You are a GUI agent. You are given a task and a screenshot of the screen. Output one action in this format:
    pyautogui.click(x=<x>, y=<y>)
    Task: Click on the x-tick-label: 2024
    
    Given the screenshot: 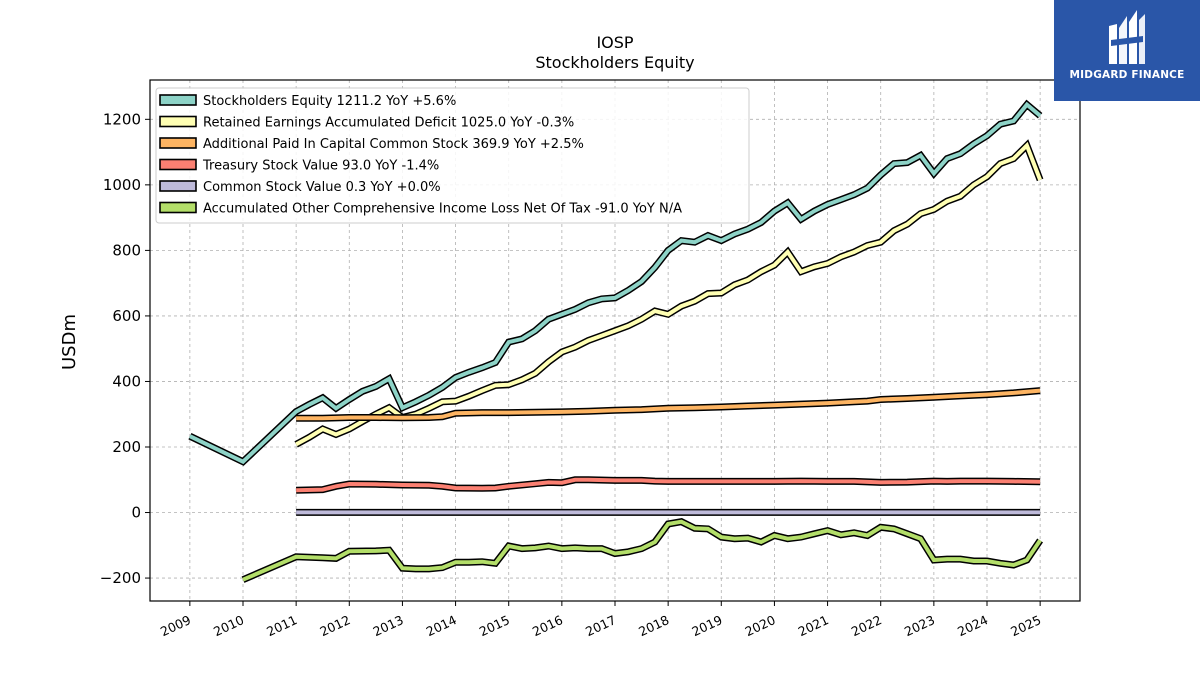 What is the action you would take?
    pyautogui.click(x=972, y=625)
    